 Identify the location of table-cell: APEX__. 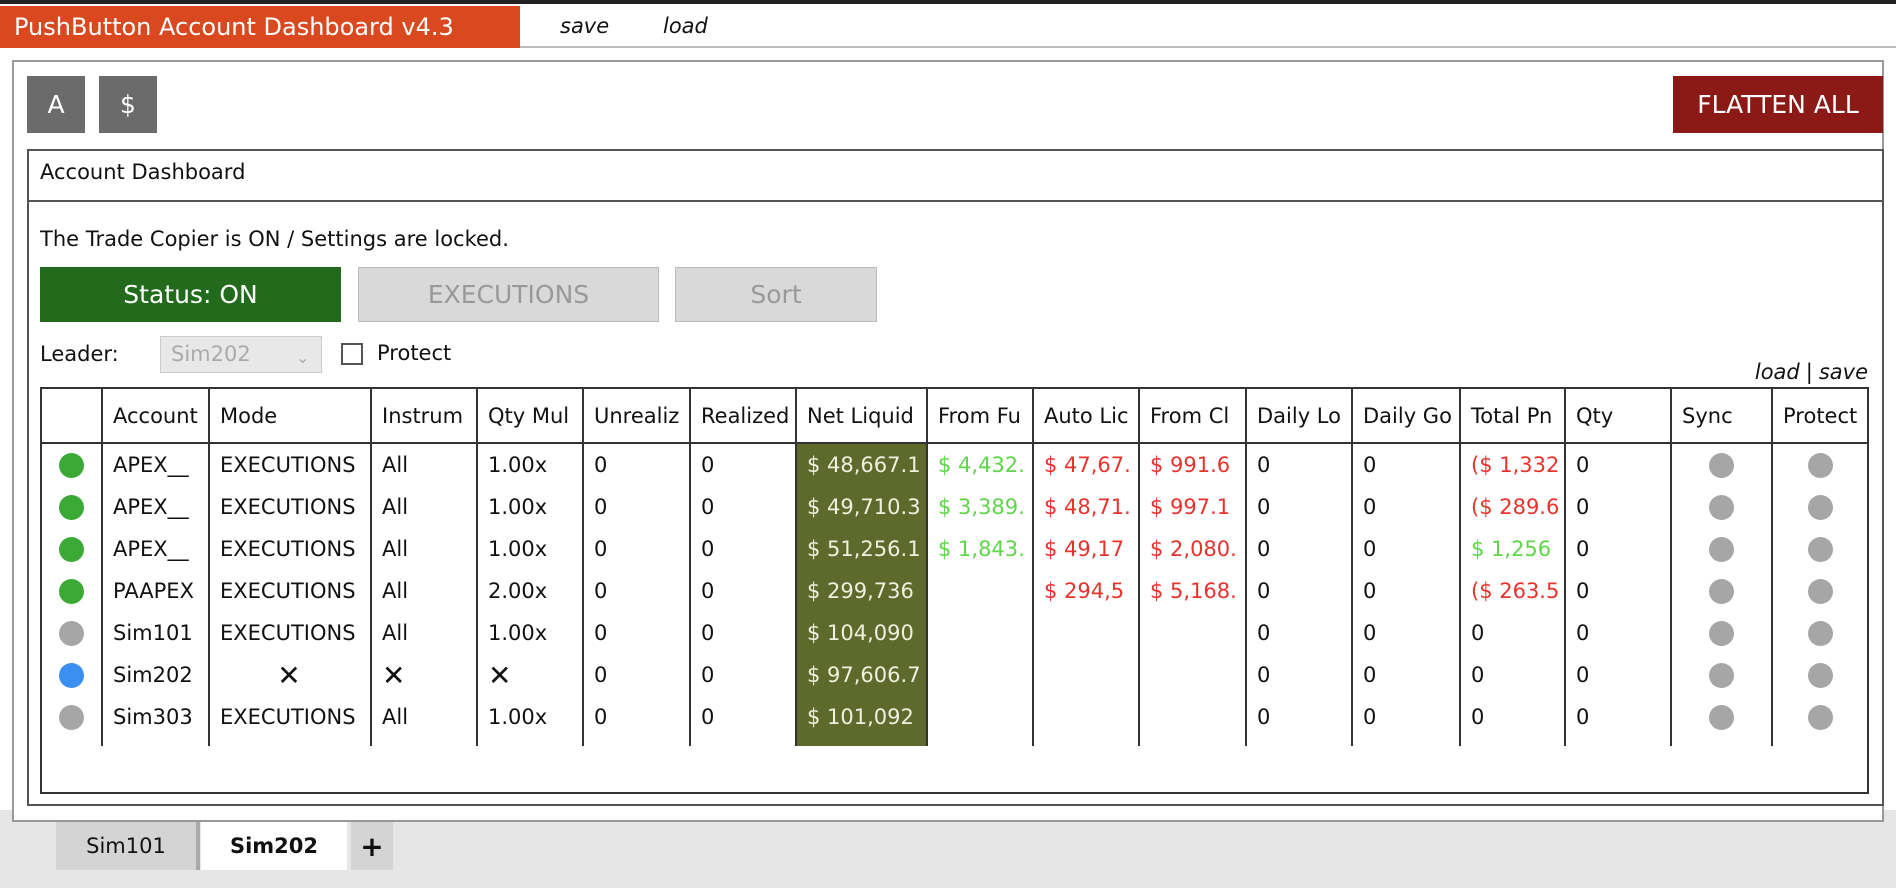
(151, 507).